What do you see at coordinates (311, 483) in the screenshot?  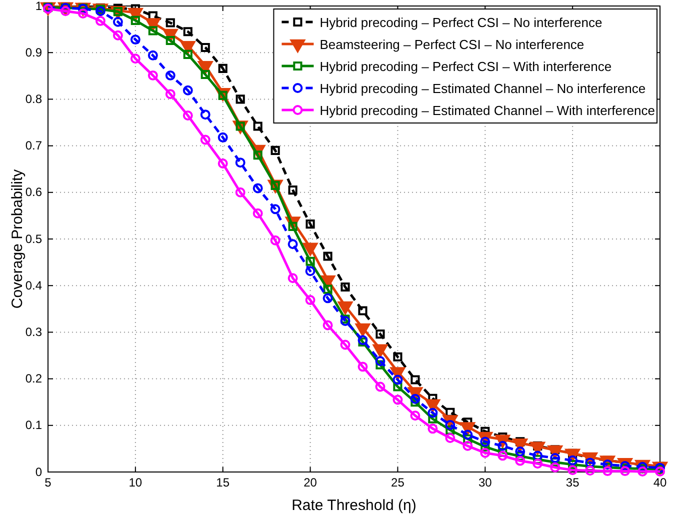 I see `x-tick-label: 20` at bounding box center [311, 483].